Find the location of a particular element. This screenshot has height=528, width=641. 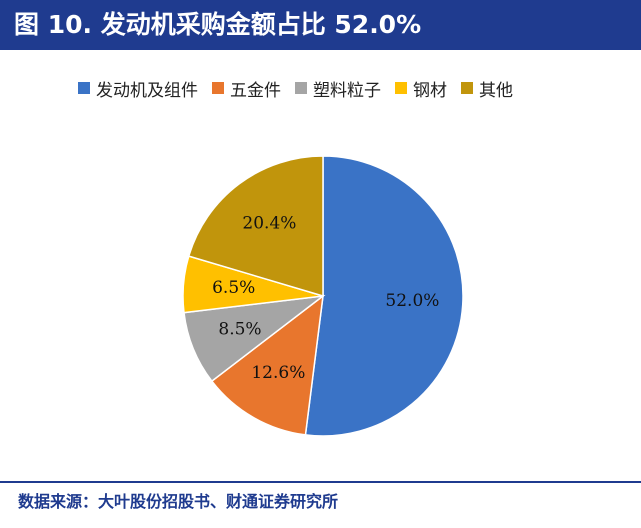

slice-label: 6.5% is located at coordinates (233, 288).